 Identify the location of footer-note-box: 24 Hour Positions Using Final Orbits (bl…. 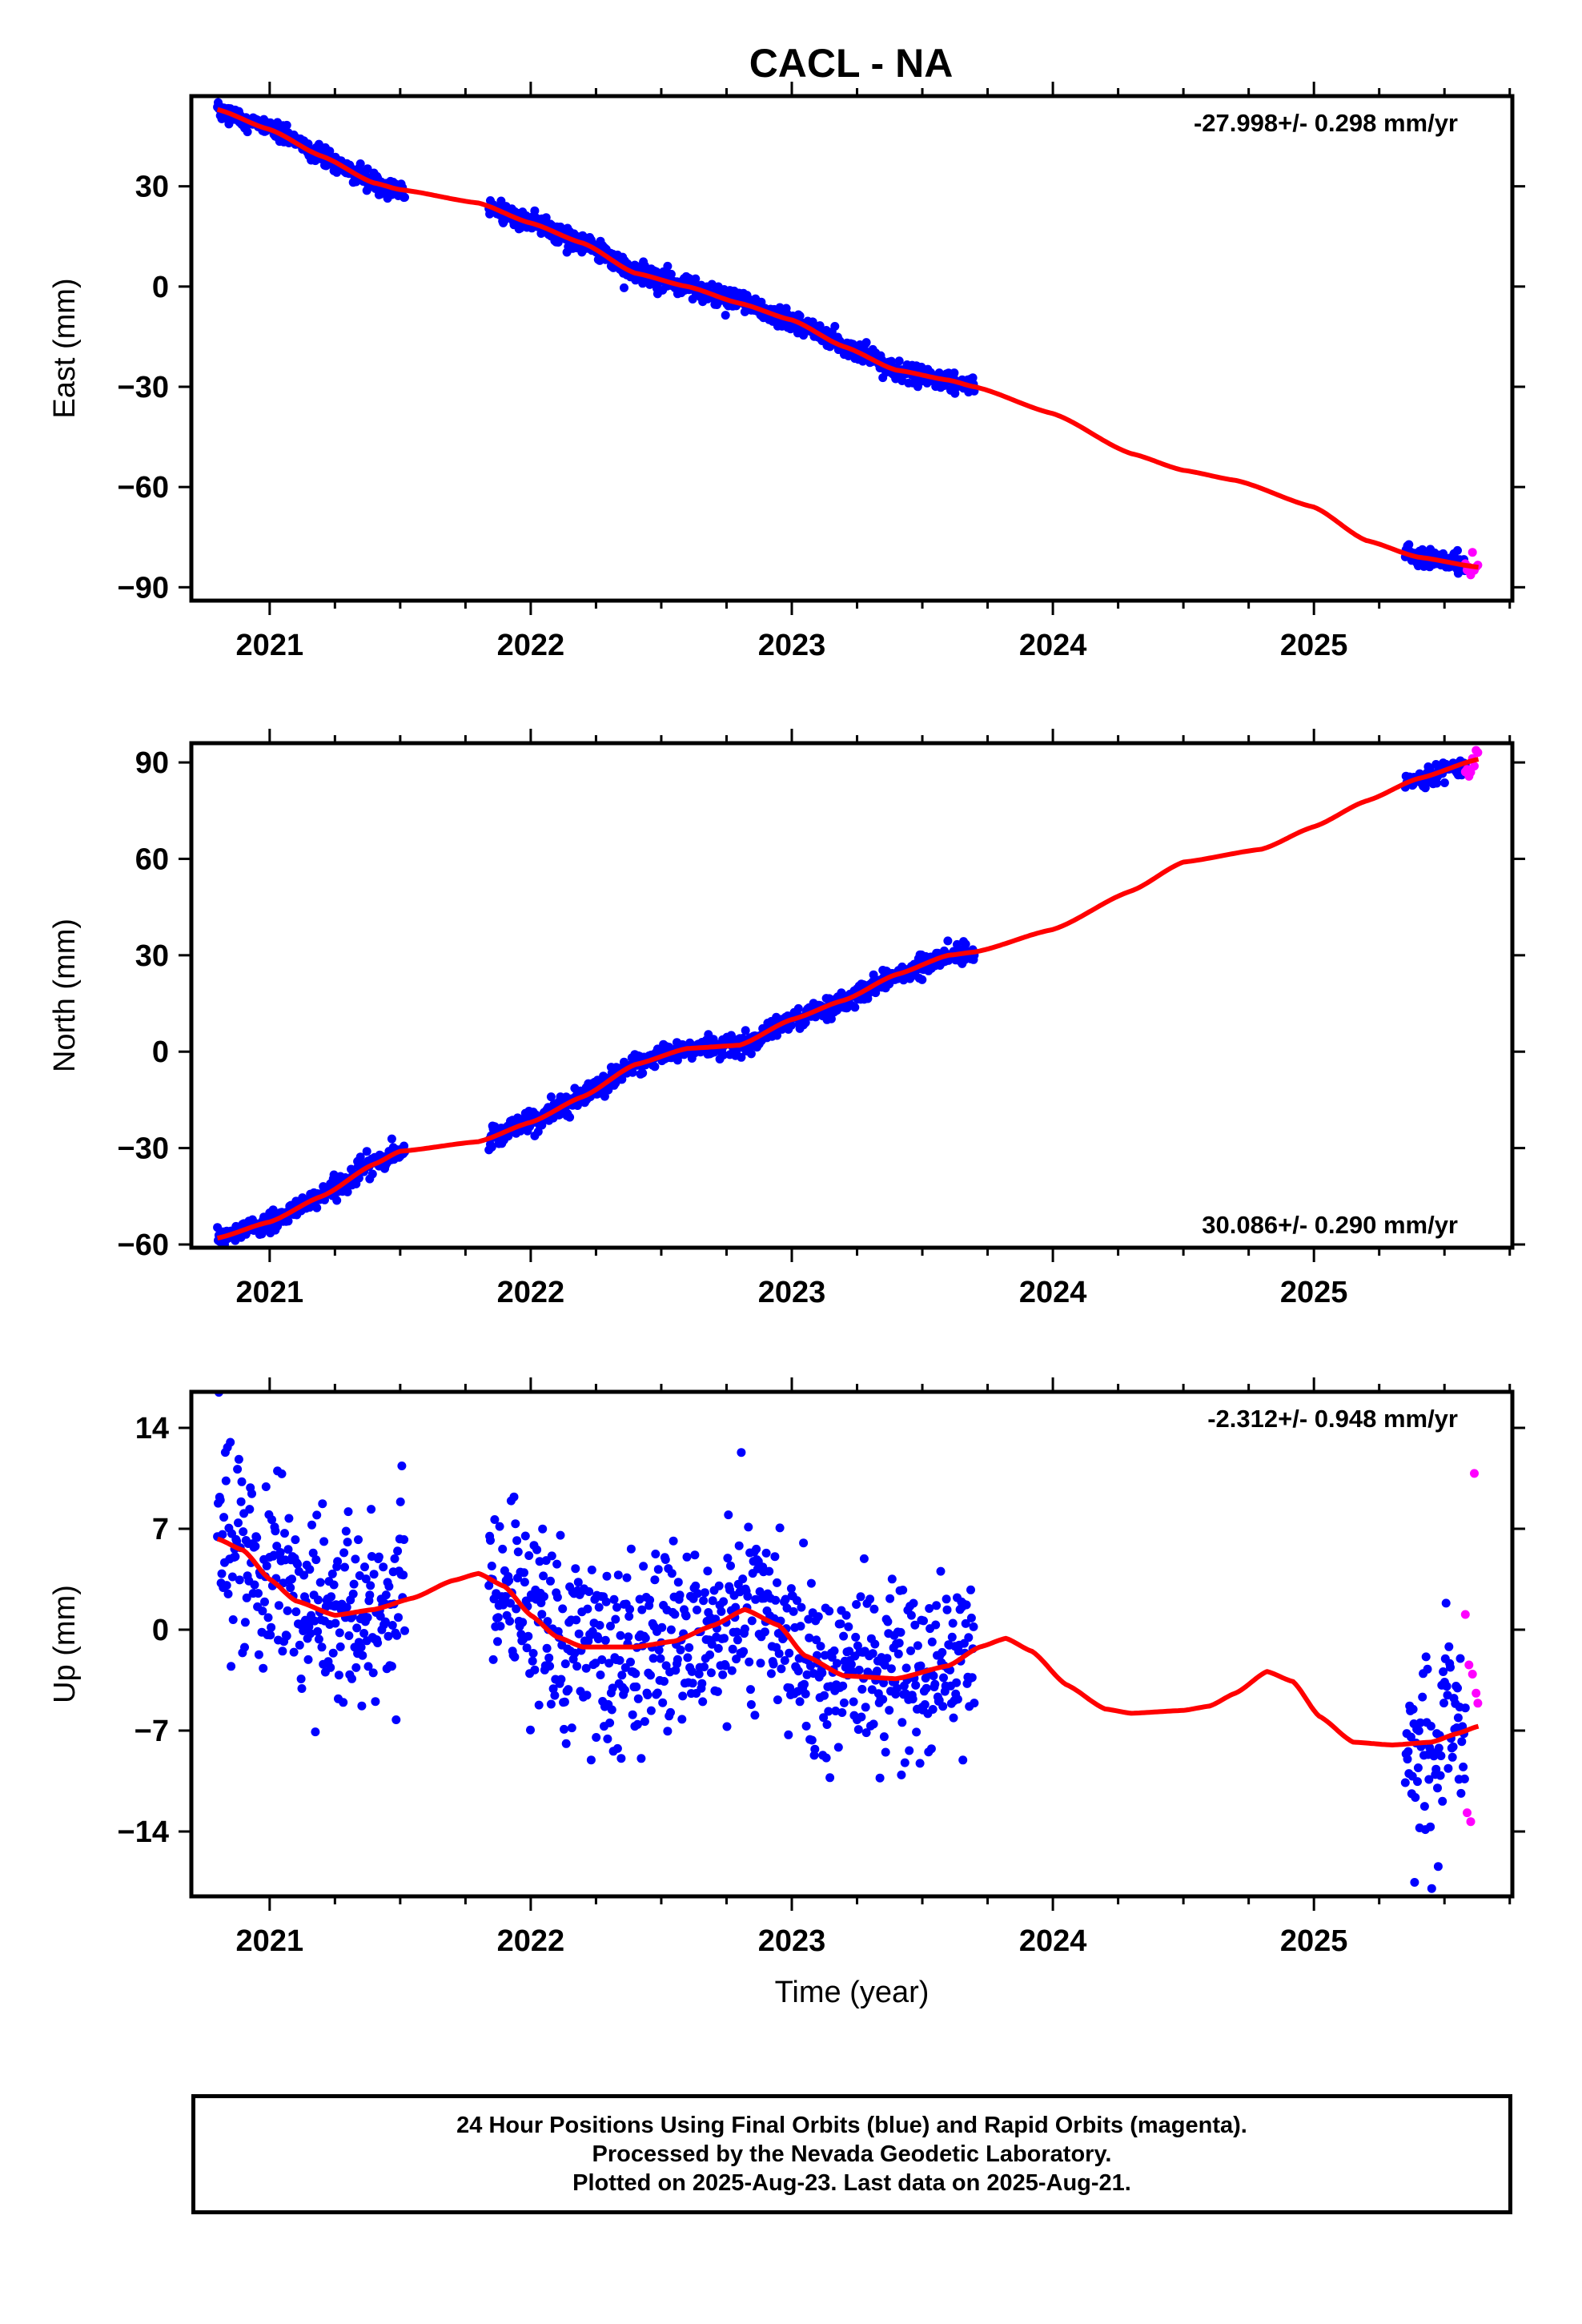
(851, 2154).